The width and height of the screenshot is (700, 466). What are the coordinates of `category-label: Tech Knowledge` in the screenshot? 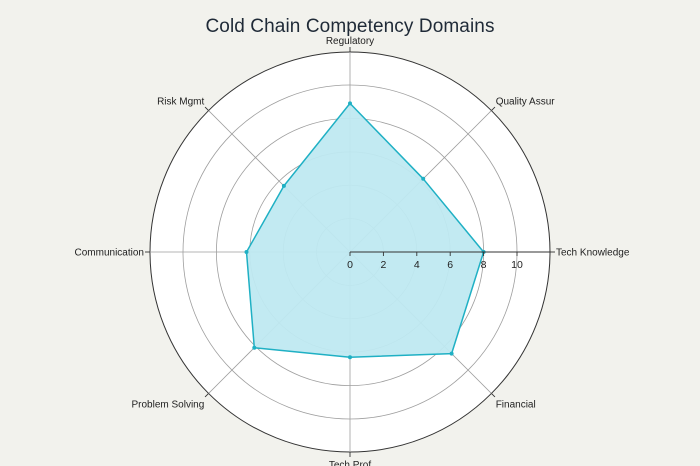 It's located at (593, 253).